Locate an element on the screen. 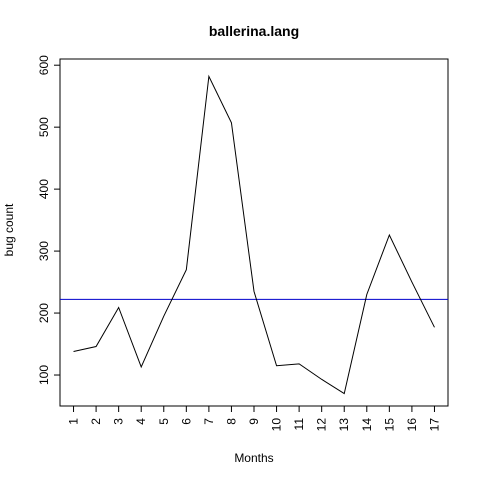  y-axis: 100 200 300 400 500 600 is located at coordinates (48, 220).